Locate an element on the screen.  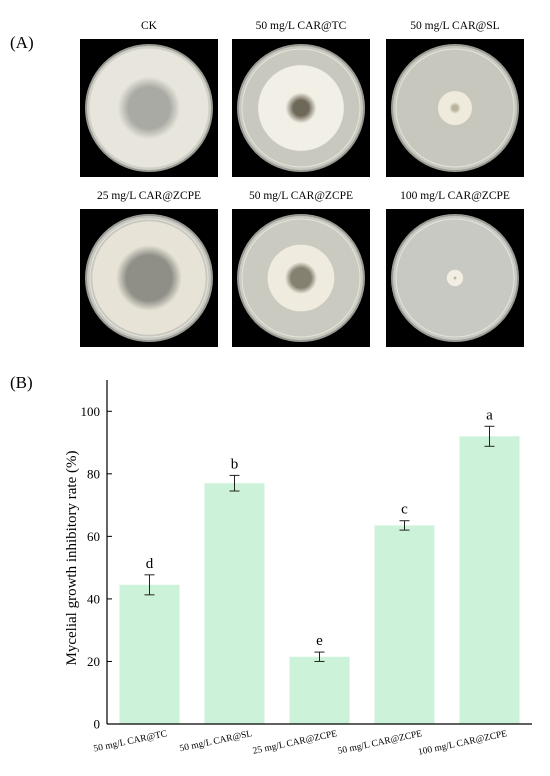
y-tick-label: 0 is located at coordinates (97, 724).